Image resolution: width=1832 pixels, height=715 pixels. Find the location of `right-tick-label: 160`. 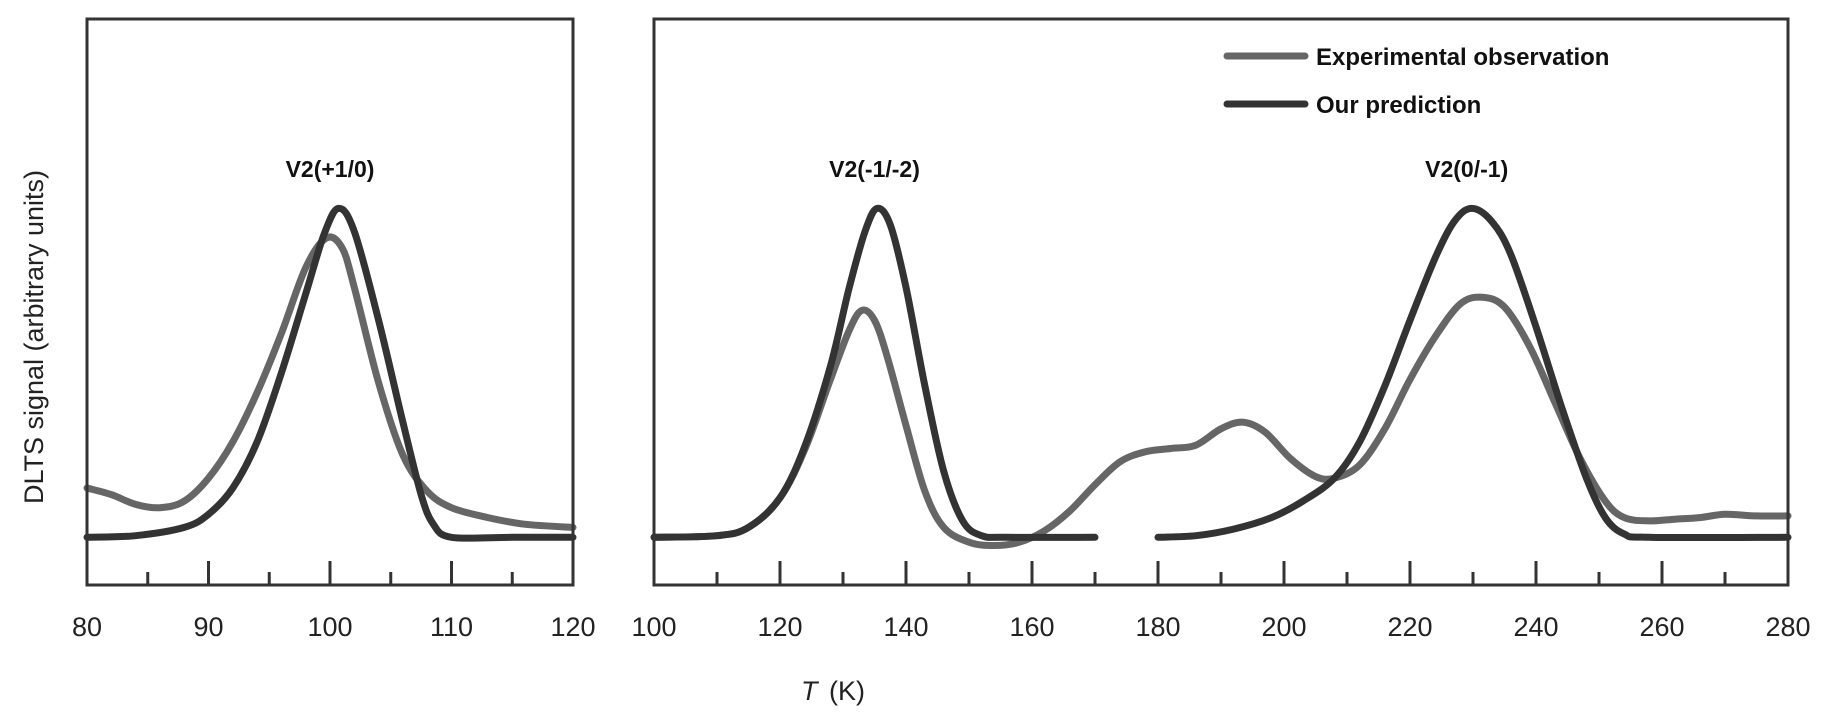

right-tick-label: 160 is located at coordinates (1031, 627).